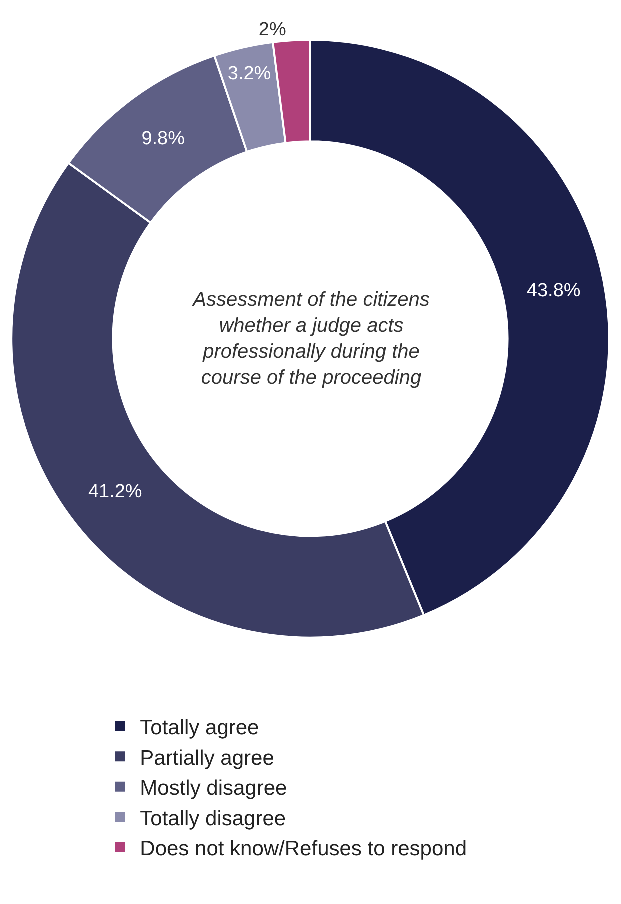 This screenshot has height=904, width=621. What do you see at coordinates (272, 30) in the screenshot?
I see `data-label: 2%` at bounding box center [272, 30].